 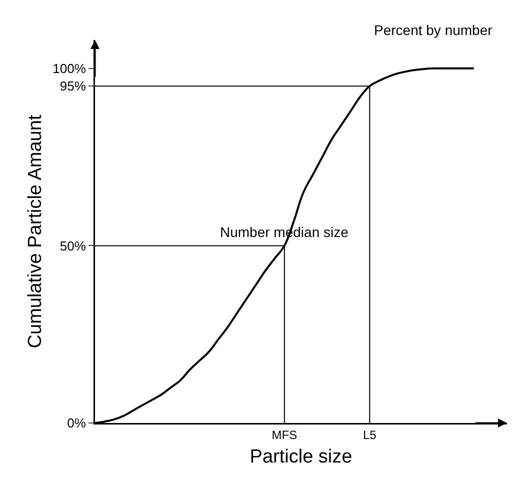 What do you see at coordinates (73, 86) in the screenshot?
I see `y-tick-label: 95%` at bounding box center [73, 86].